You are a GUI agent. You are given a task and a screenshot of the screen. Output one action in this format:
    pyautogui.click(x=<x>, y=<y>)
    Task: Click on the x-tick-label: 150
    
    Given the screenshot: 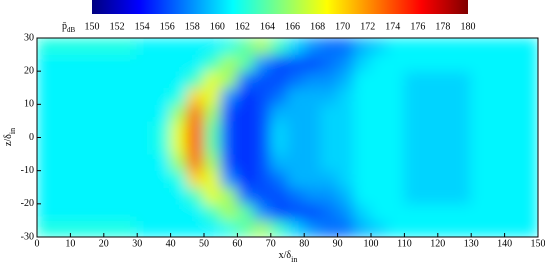 What is the action you would take?
    pyautogui.click(x=538, y=243)
    